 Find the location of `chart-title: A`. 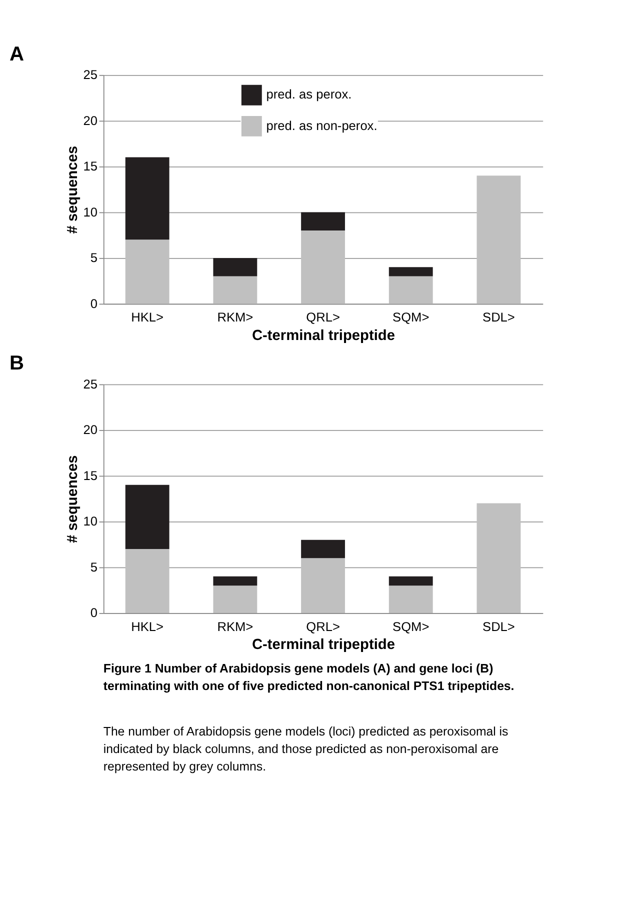

chart-title: A is located at coordinates (17, 54).